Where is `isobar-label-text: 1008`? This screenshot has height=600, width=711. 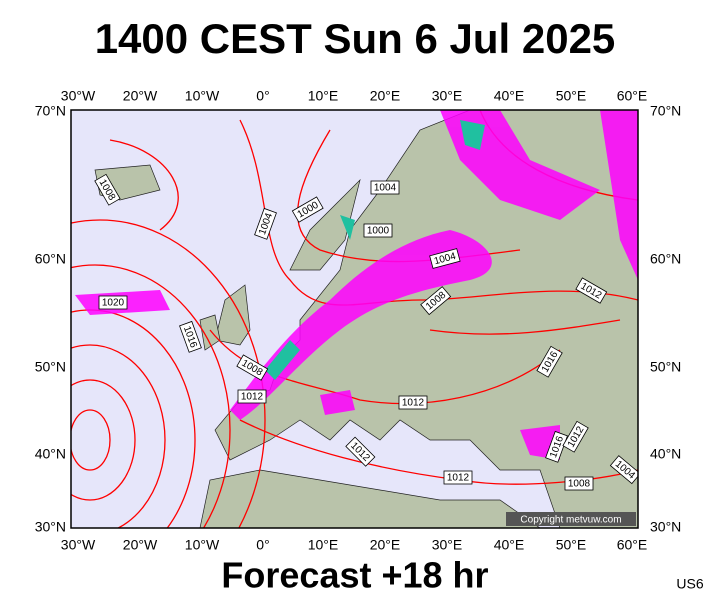 isobar-label-text: 1008 is located at coordinates (579, 484).